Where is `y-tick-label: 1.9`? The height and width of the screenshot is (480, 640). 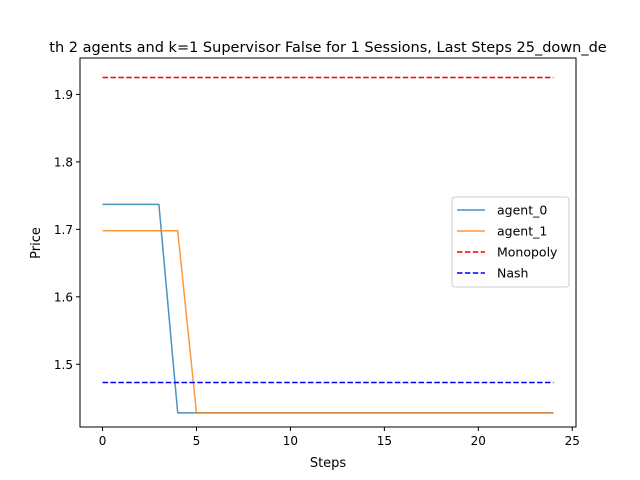 y-tick-label: 1.9 is located at coordinates (63, 95).